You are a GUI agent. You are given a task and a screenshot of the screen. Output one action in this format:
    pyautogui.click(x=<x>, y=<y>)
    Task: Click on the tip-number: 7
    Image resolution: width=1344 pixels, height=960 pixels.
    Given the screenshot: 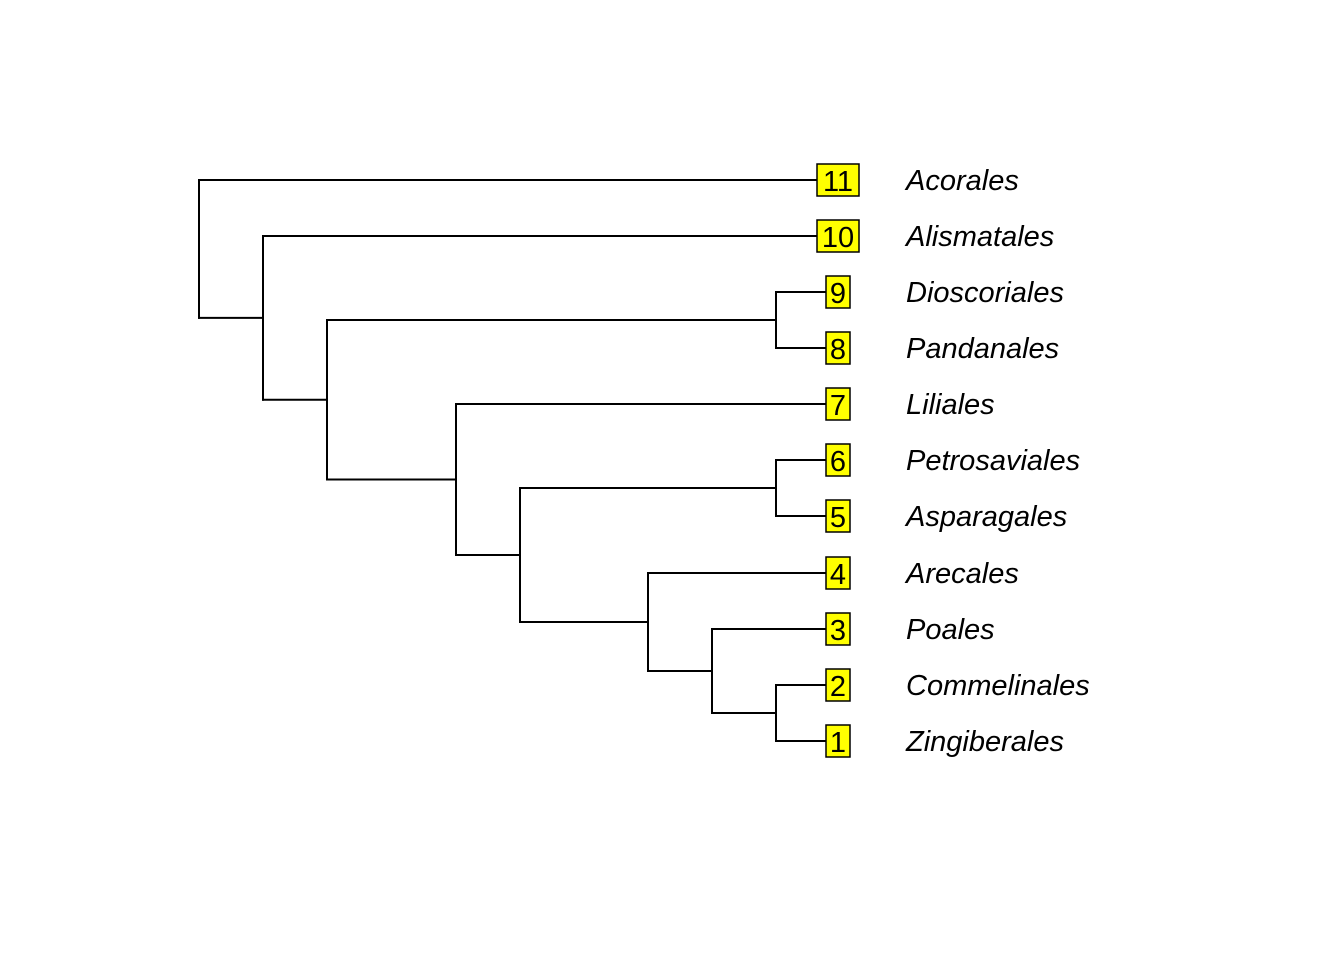 What is the action you would take?
    pyautogui.click(x=838, y=406)
    